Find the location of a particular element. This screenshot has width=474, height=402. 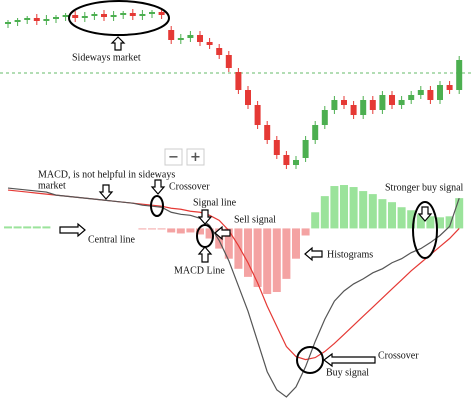

annotation: Histograms is located at coordinates (350, 254).